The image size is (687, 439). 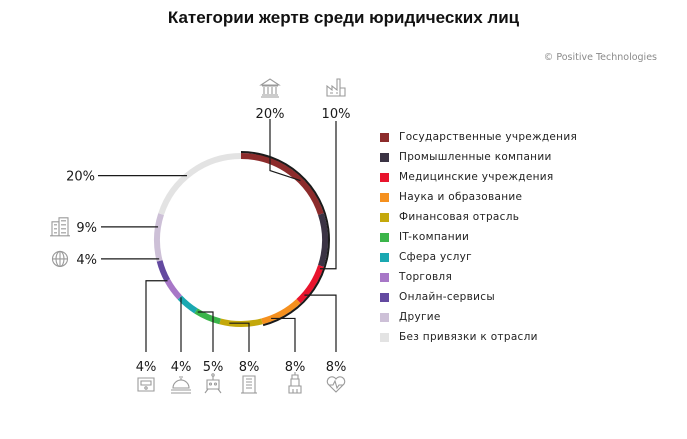 I want to click on legend-item: Наука и образование, so click(x=478, y=197).